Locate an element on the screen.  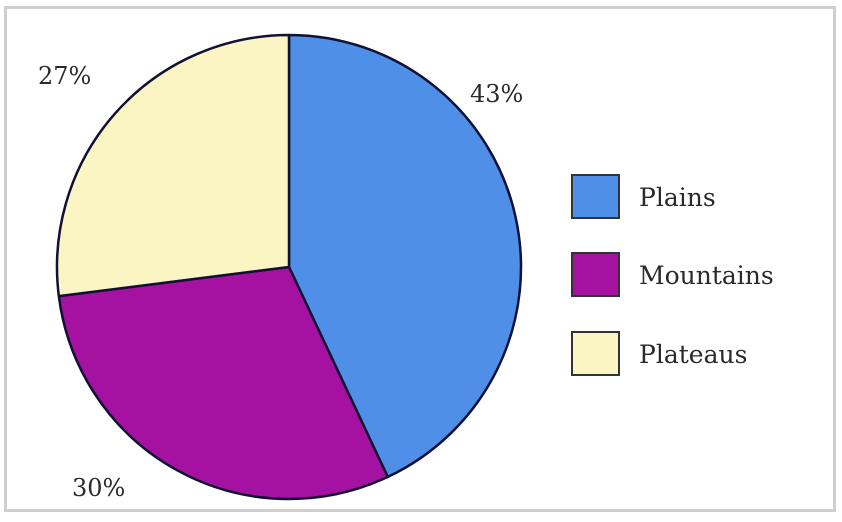
legend-swatch-plains is located at coordinates (595, 196).